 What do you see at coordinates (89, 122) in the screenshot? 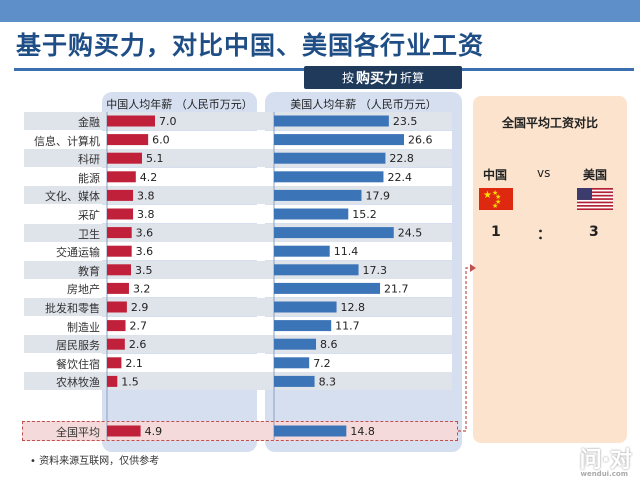
I see `category-label: 金融` at bounding box center [89, 122].